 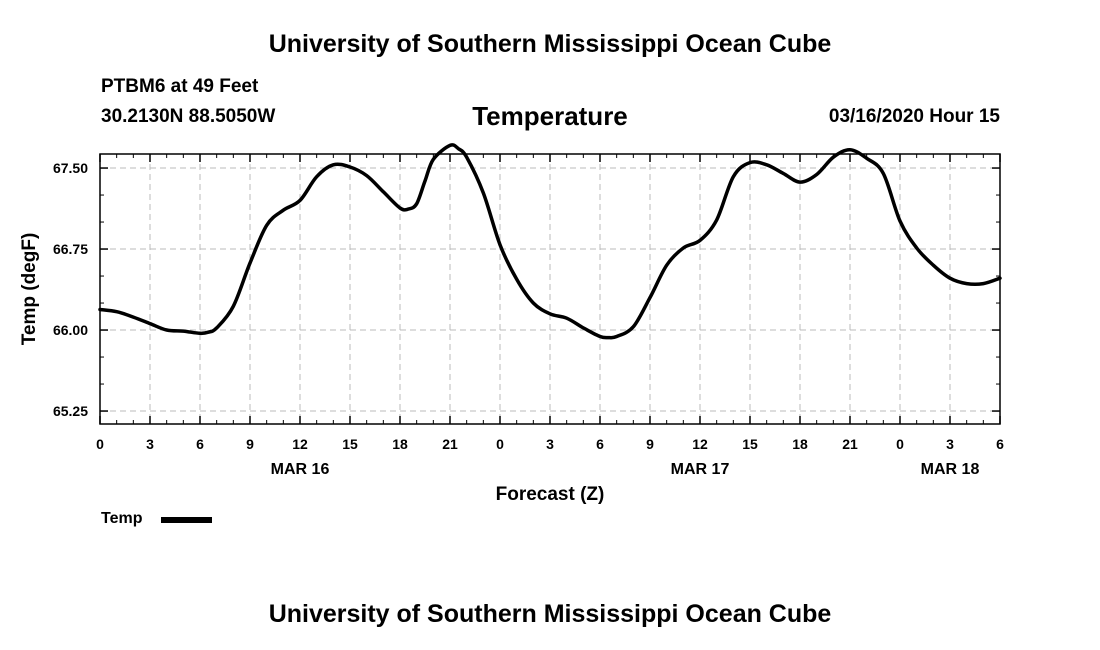 I want to click on forecast-datetime: 03/16/2020 Hour 15, so click(x=914, y=116).